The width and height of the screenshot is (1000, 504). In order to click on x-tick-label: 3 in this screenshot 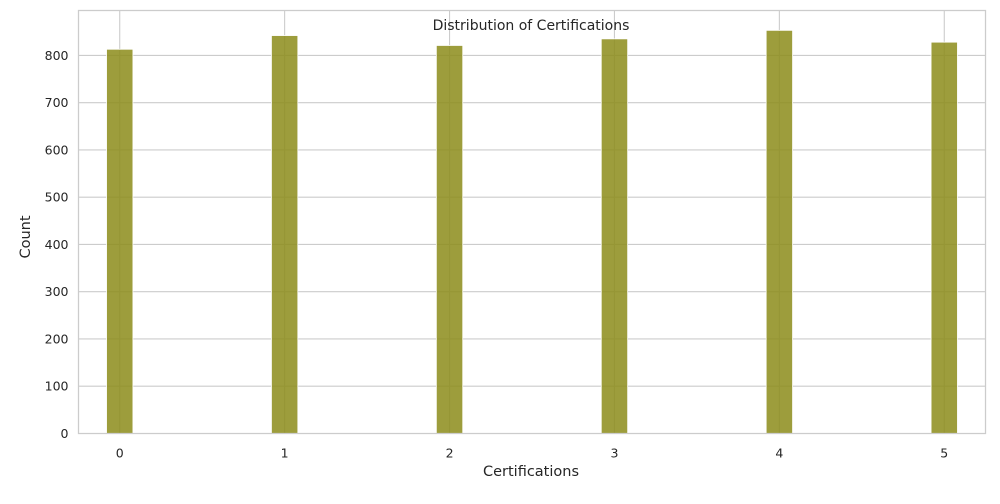, I will do `click(614, 453)`.